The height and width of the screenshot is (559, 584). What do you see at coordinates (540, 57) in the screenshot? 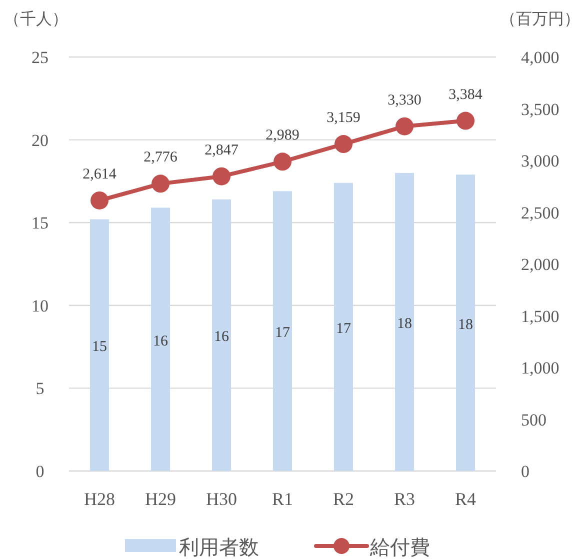
I see `y2-tick-label: 4,000` at bounding box center [540, 57].